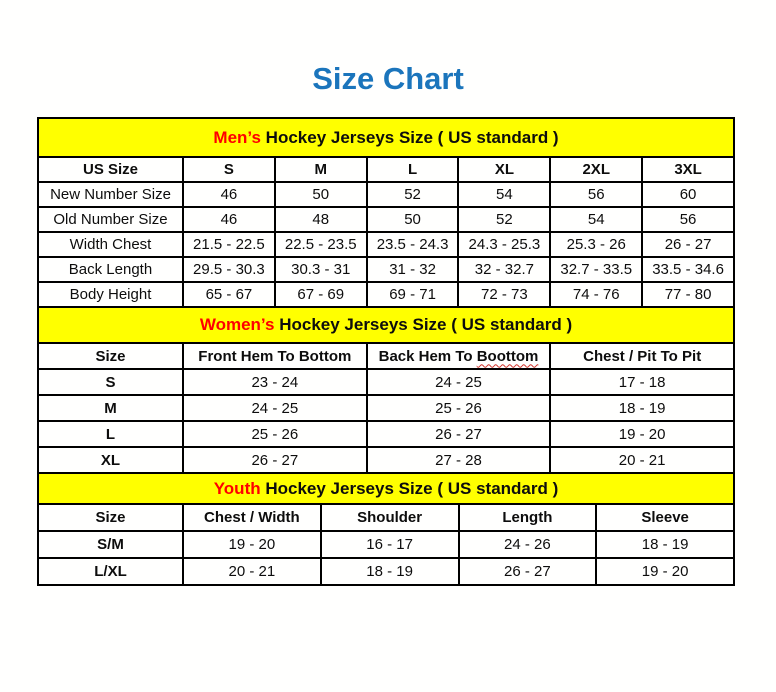 The width and height of the screenshot is (776, 692). Describe the element at coordinates (229, 270) in the screenshot. I see `cell: 29.5 - 30.3` at that location.